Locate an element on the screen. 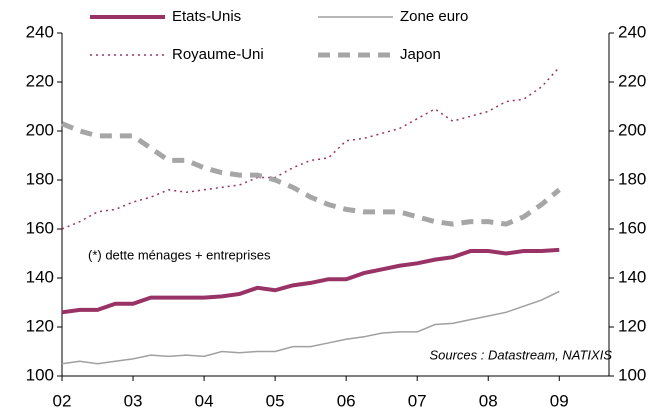 The image size is (669, 414). y2-tick-label: 120 is located at coordinates (632, 325).